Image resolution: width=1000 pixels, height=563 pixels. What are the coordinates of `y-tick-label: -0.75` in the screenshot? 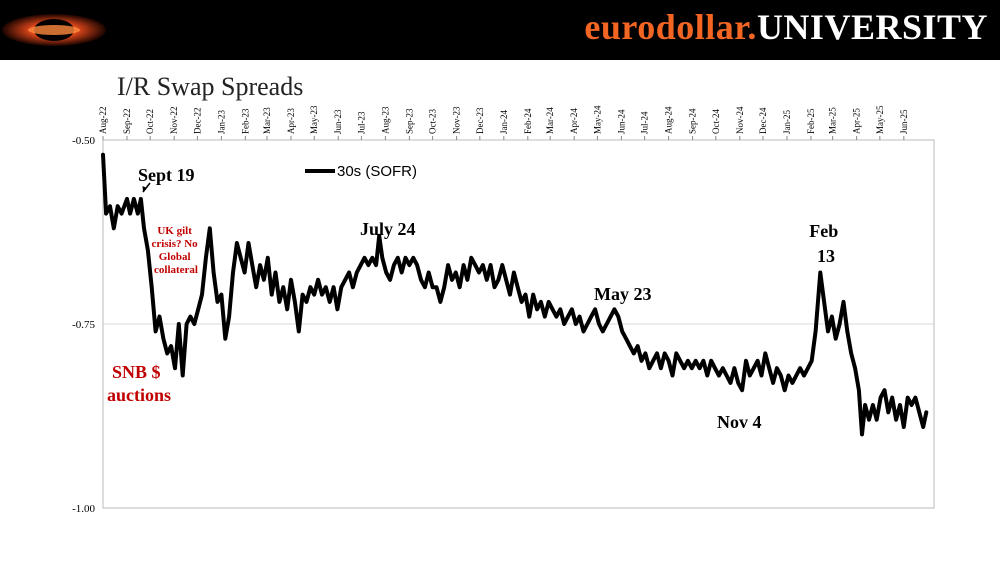 It's located at (83, 325).